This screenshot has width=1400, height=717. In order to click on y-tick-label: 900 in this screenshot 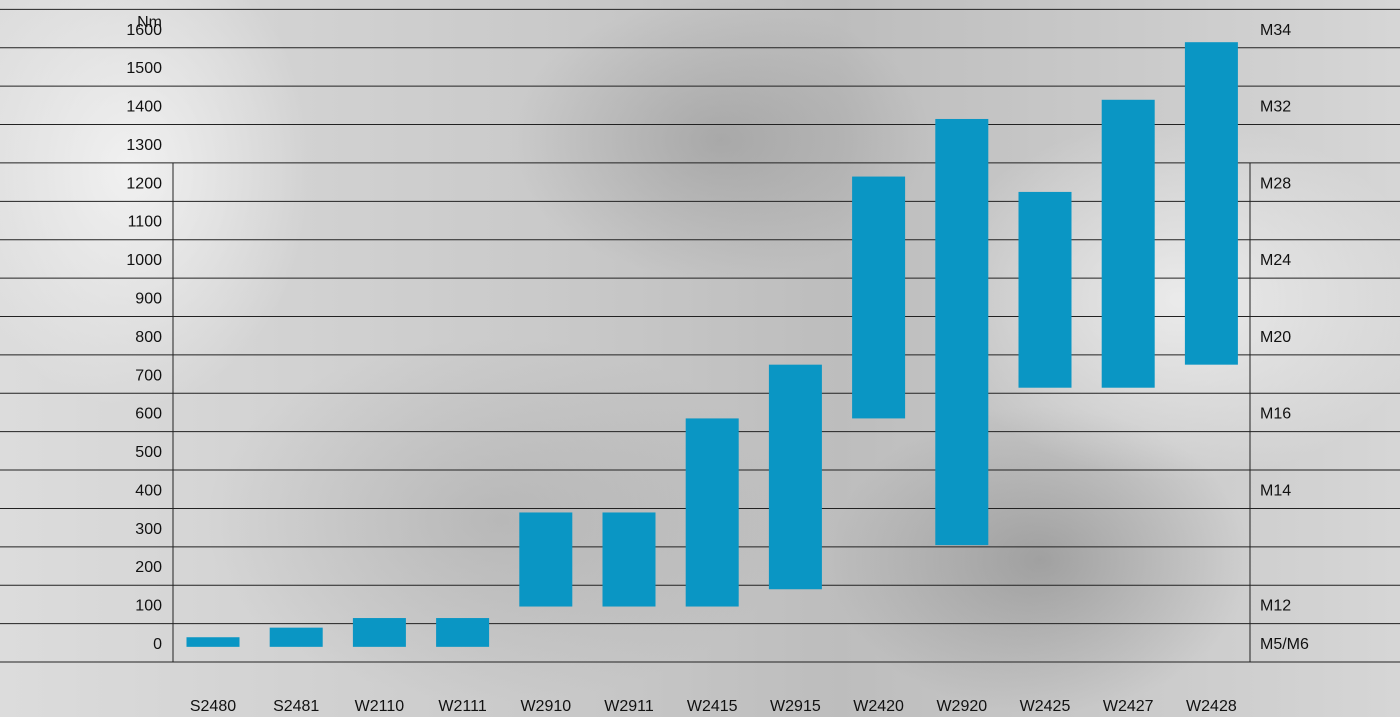, I will do `click(148, 298)`.